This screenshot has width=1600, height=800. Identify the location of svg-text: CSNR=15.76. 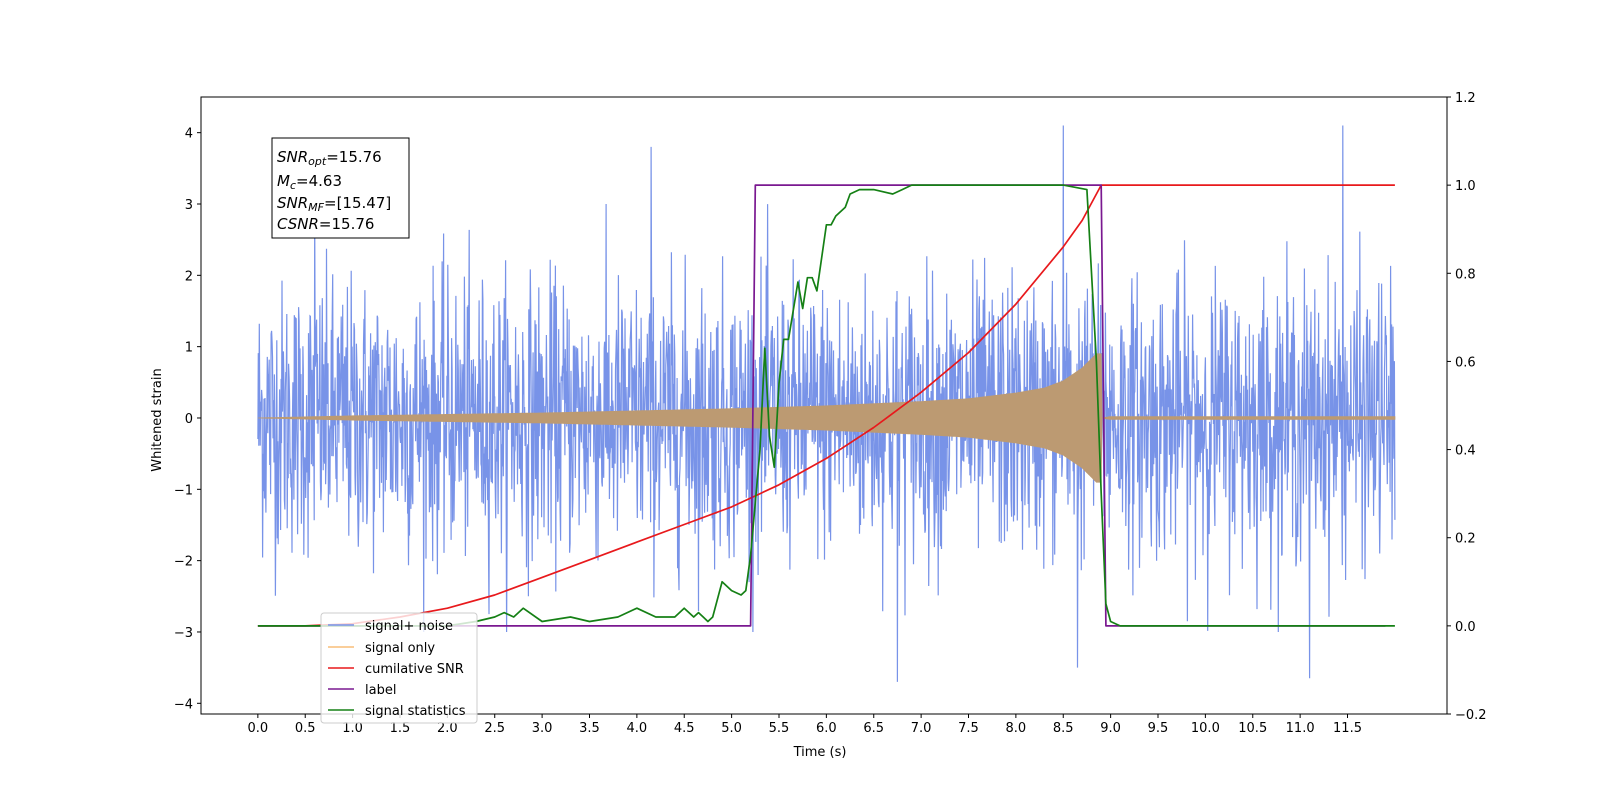
(325, 224).